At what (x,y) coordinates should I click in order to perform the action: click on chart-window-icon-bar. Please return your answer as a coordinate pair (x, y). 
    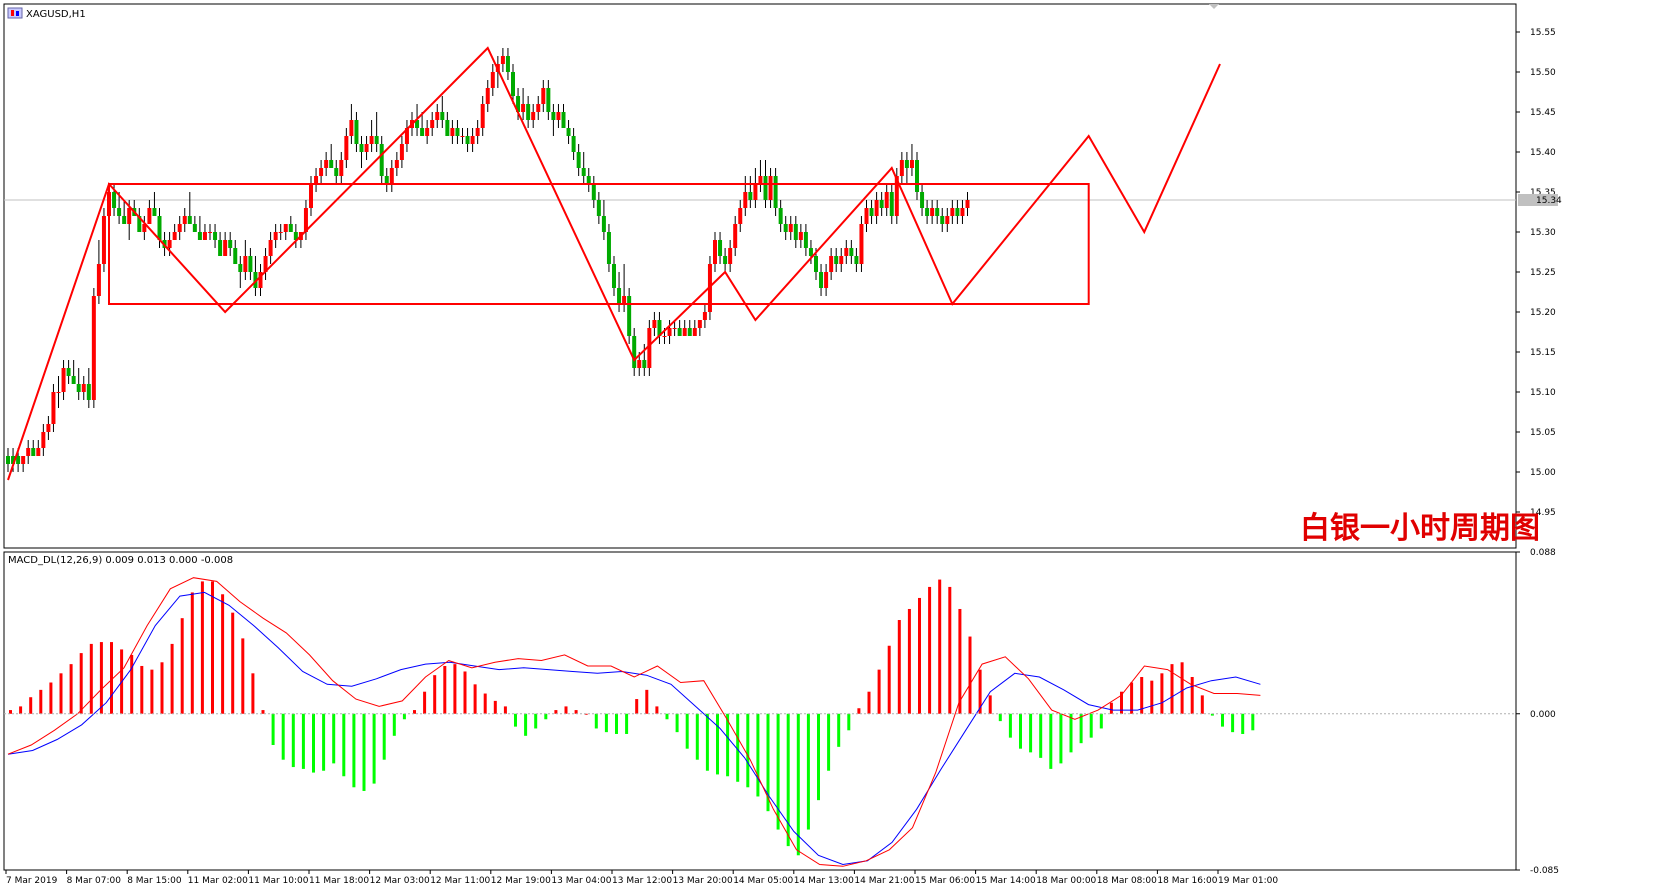
    Looking at the image, I should click on (12, 13).